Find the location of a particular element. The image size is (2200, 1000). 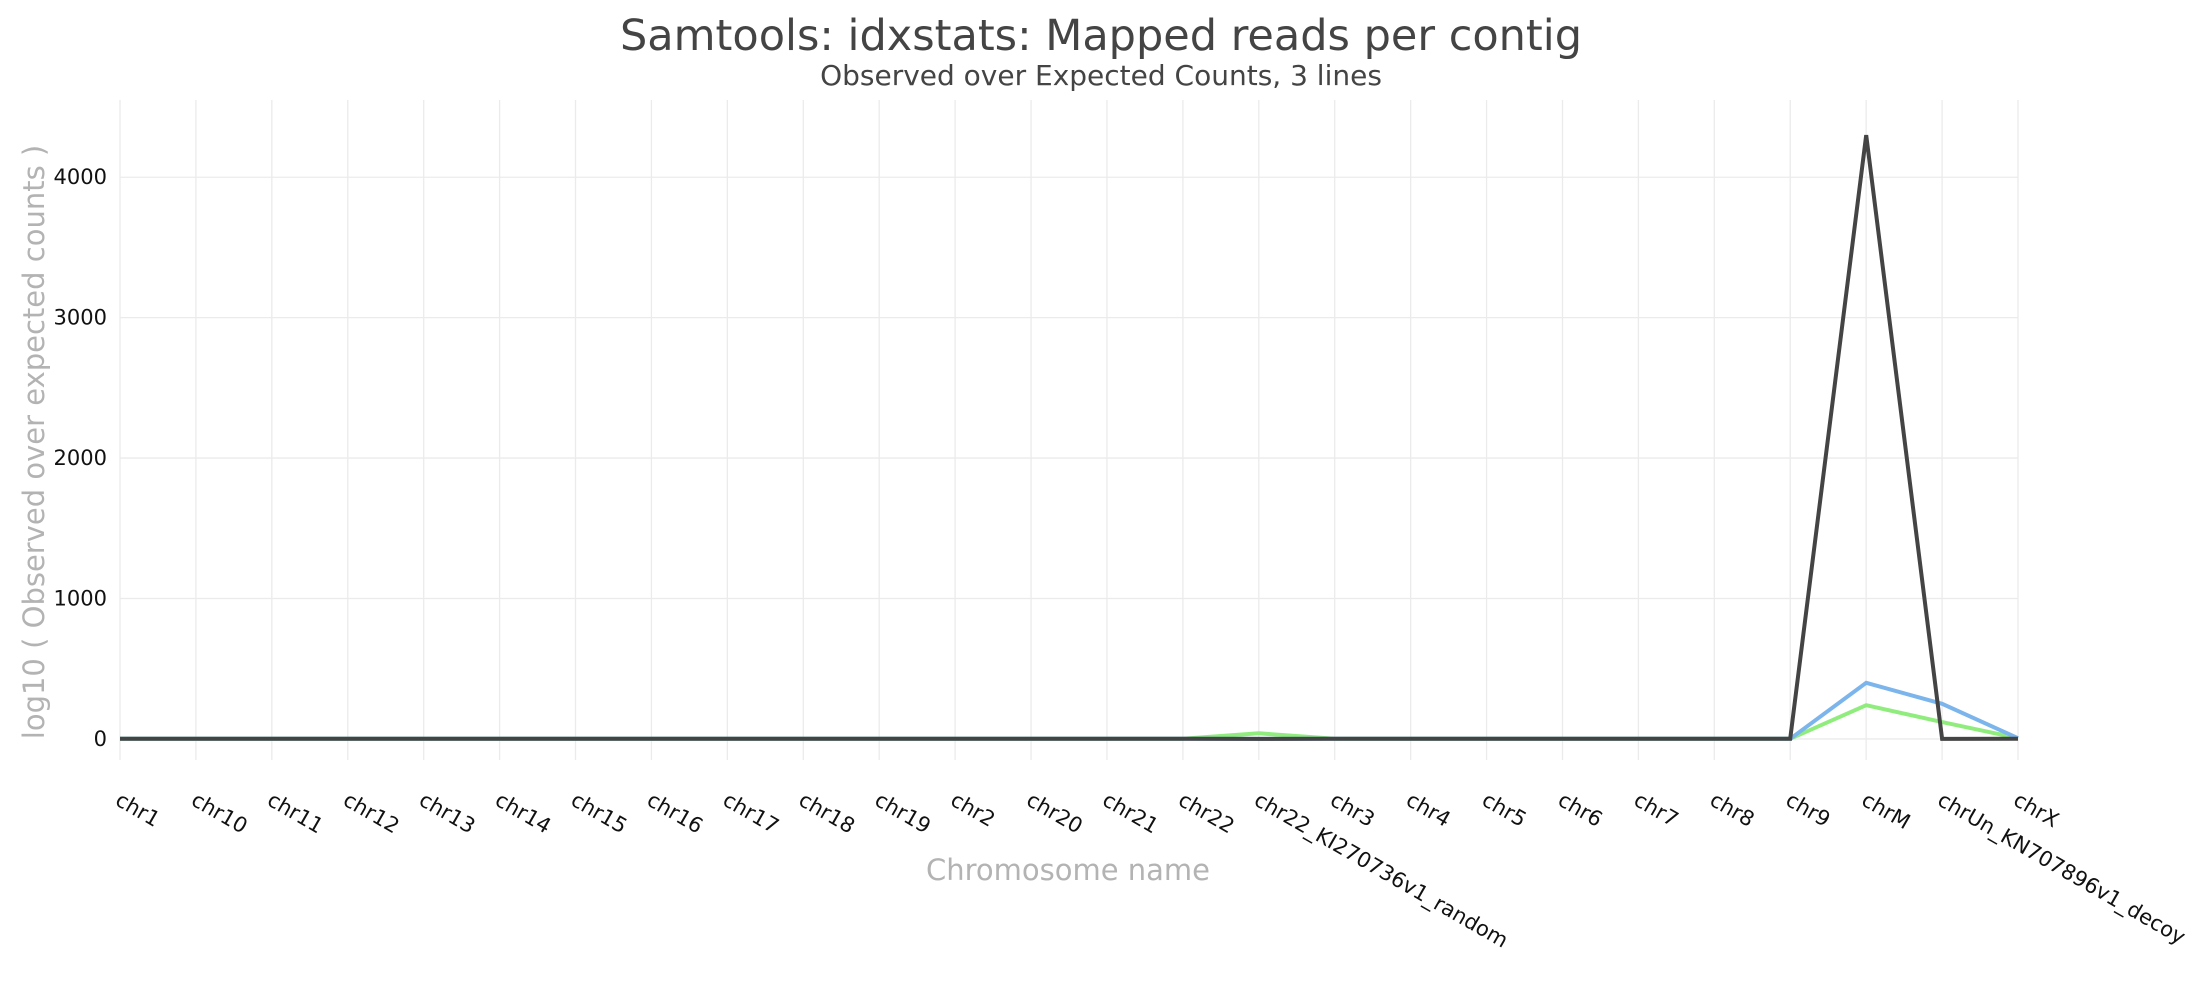

chart-subtitle: Observed over Expected Counts, 3 lines is located at coordinates (1101, 75).